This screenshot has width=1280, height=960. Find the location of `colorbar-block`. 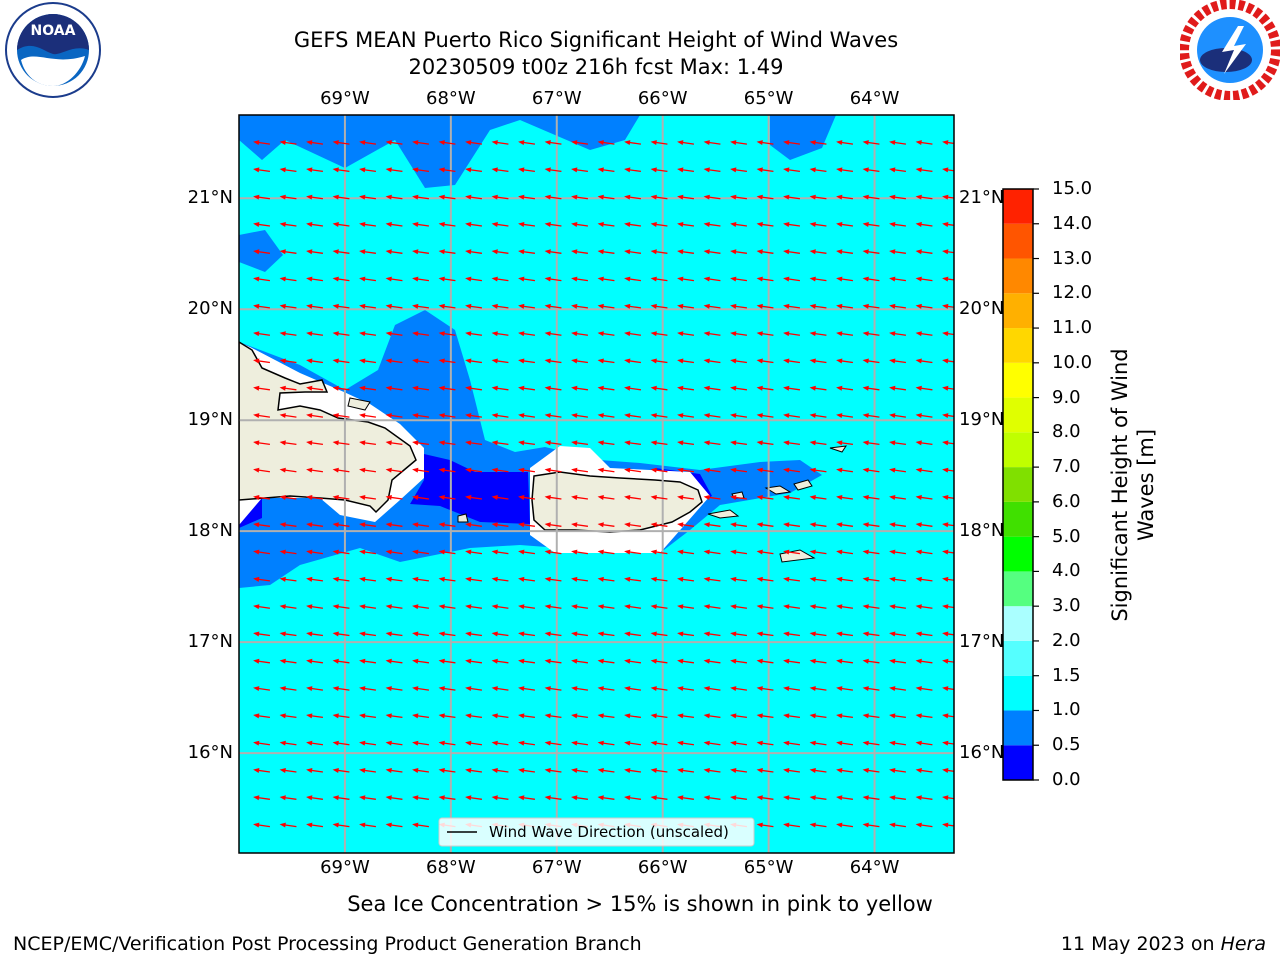

colorbar-block is located at coordinates (1018, 658).